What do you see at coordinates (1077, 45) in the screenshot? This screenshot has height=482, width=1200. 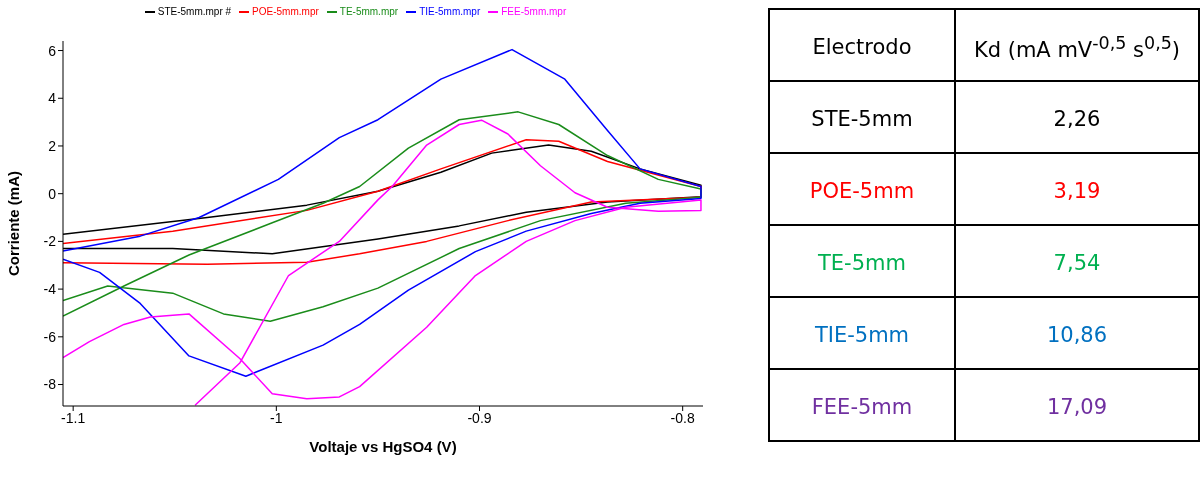 I see `text: Kd (mA mV$^{-0,5}$ s$^{0,5}$)` at bounding box center [1077, 45].